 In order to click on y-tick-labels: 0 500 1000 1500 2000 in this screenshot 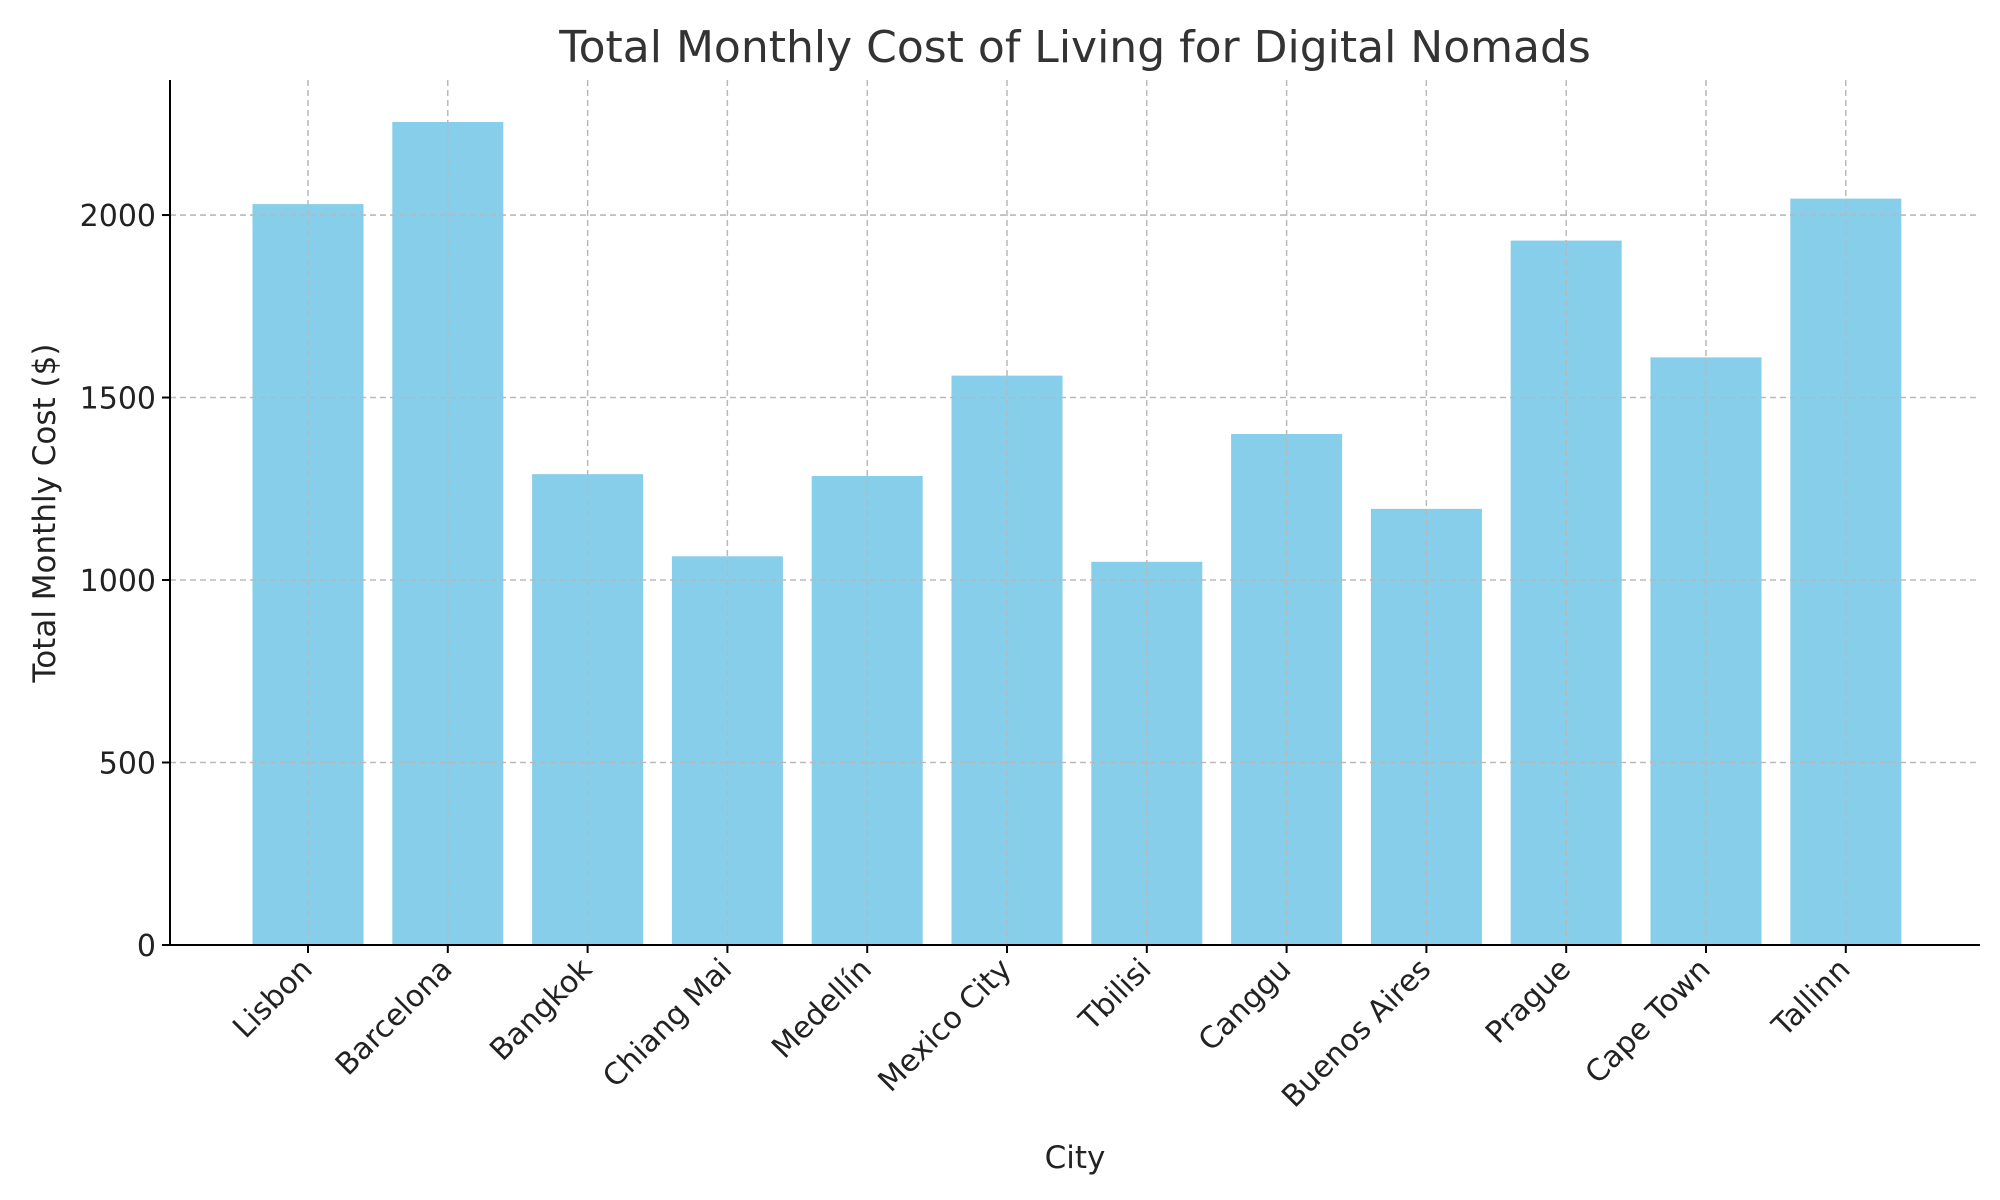, I will do `click(118, 581)`.